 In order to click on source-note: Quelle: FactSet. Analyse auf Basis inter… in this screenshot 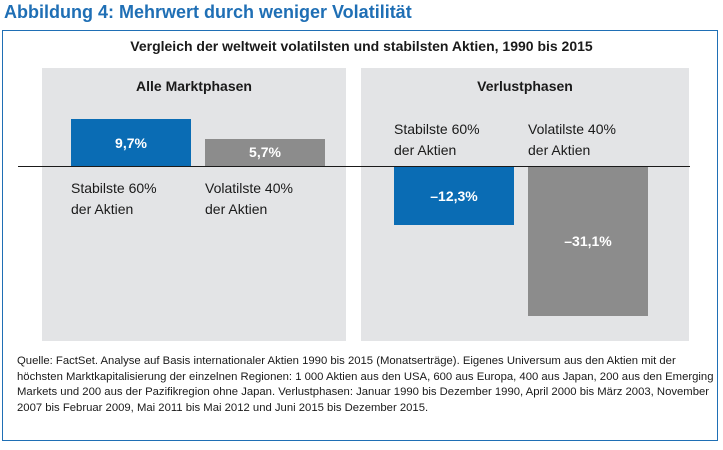, I will do `click(365, 384)`.